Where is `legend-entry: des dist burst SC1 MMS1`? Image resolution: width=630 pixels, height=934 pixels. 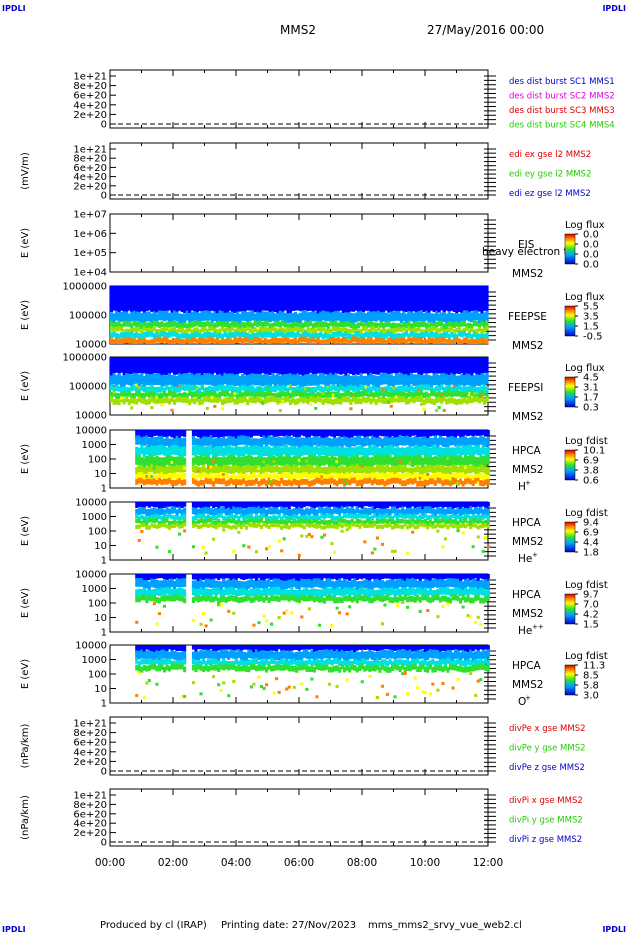 legend-entry: des dist burst SC1 MMS1 is located at coordinates (562, 82).